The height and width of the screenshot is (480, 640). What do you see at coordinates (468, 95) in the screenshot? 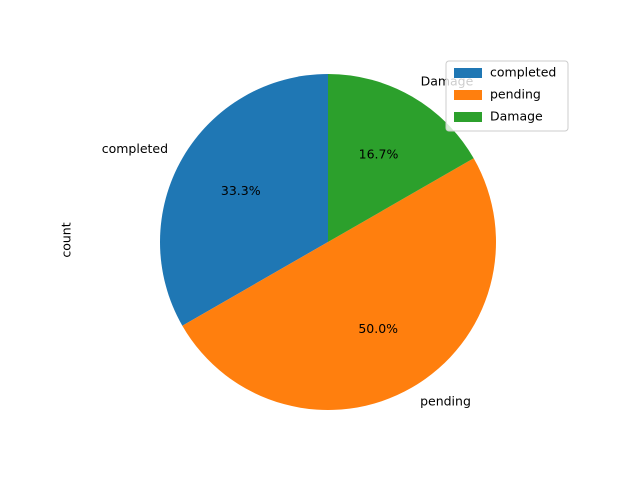
I see `legend-swatch-pending` at bounding box center [468, 95].